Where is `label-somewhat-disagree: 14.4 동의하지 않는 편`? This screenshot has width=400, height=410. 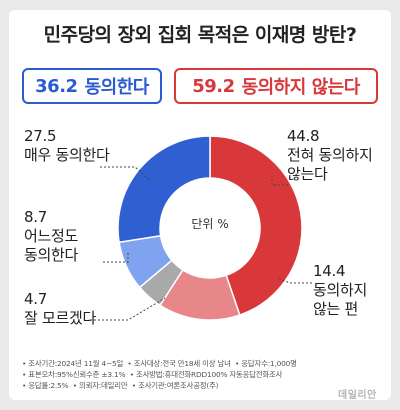 label-somewhat-disagree: 14.4 동의하지 않는 편 is located at coordinates (340, 290).